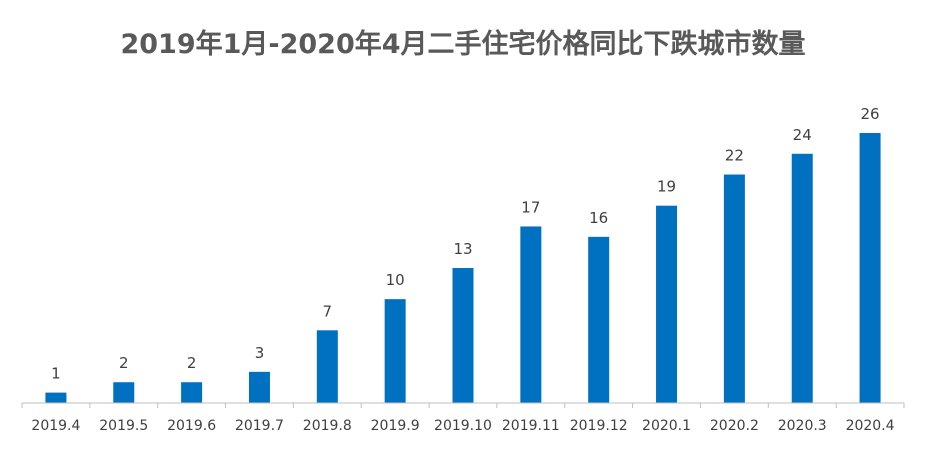  I want to click on x-tick-label-2019.7: 2019.7, so click(259, 426).